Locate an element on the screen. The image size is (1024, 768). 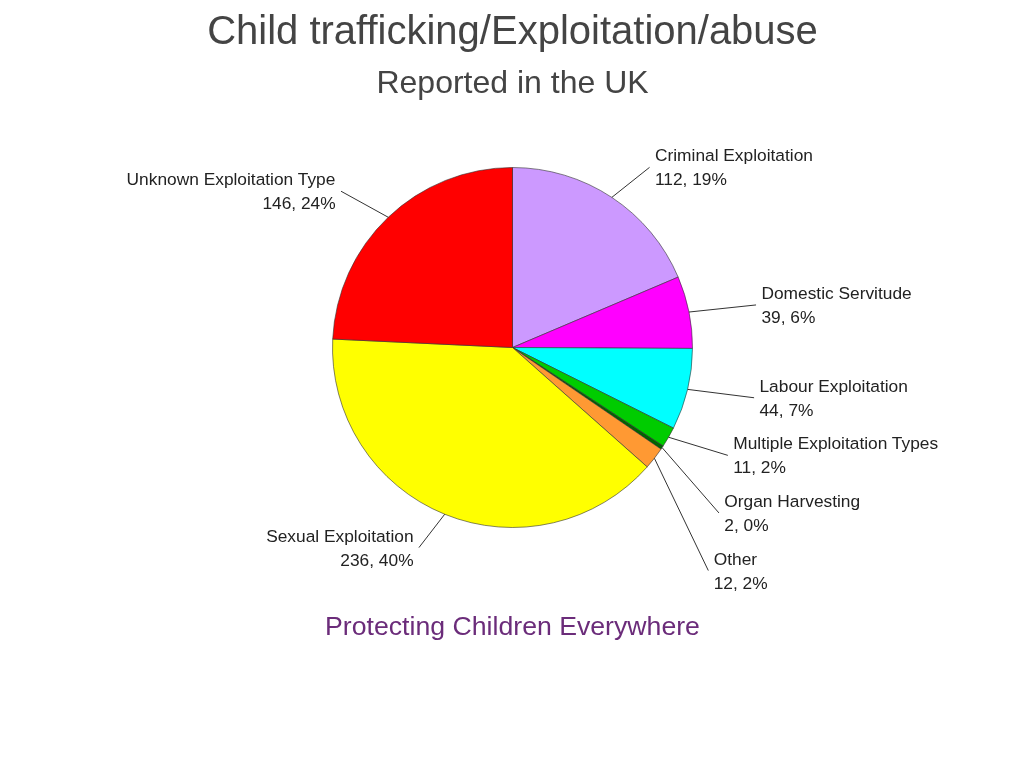
data-label: 236, 40% is located at coordinates (377, 559).